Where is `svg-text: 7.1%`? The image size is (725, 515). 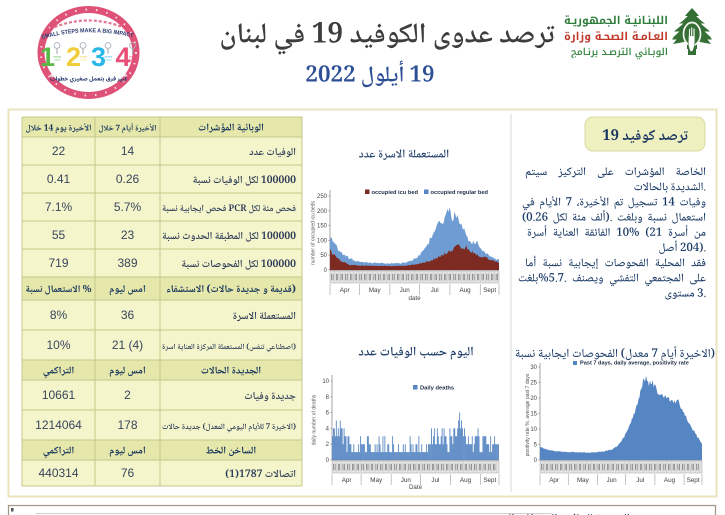 svg-text: 7.1% is located at coordinates (59, 207).